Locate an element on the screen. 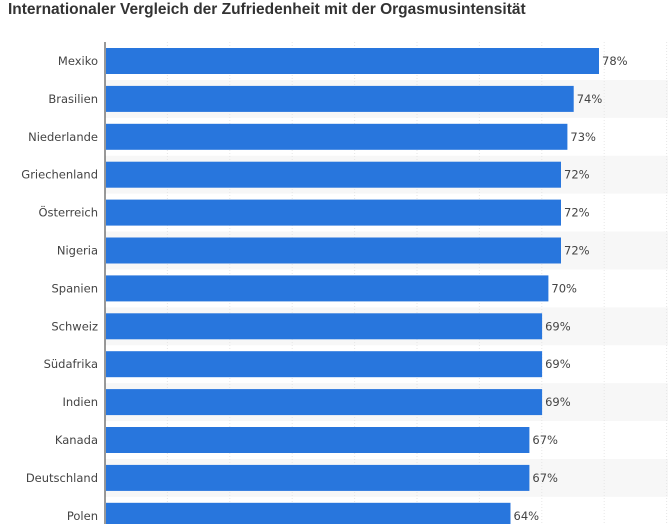 This screenshot has height=524, width=668. category-label: Niederlande is located at coordinates (63, 137).